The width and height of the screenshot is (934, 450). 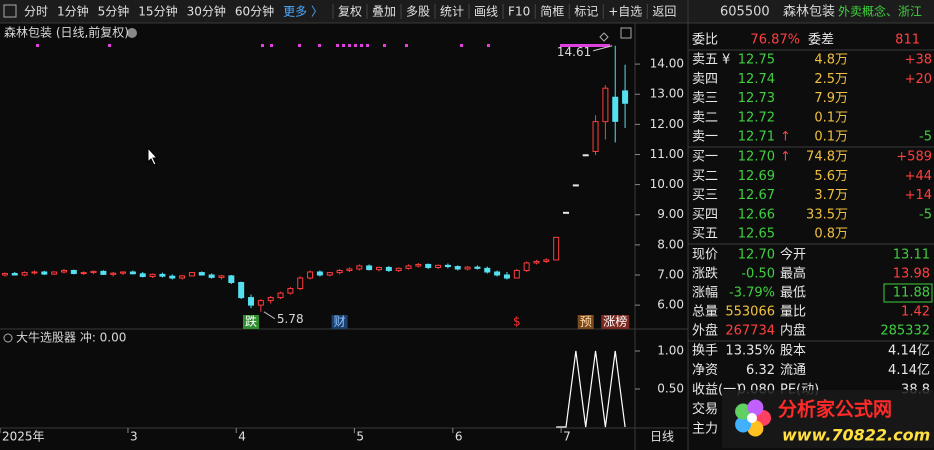 What do you see at coordinates (242, 437) in the screenshot?
I see `x-tick-label: 4` at bounding box center [242, 437].